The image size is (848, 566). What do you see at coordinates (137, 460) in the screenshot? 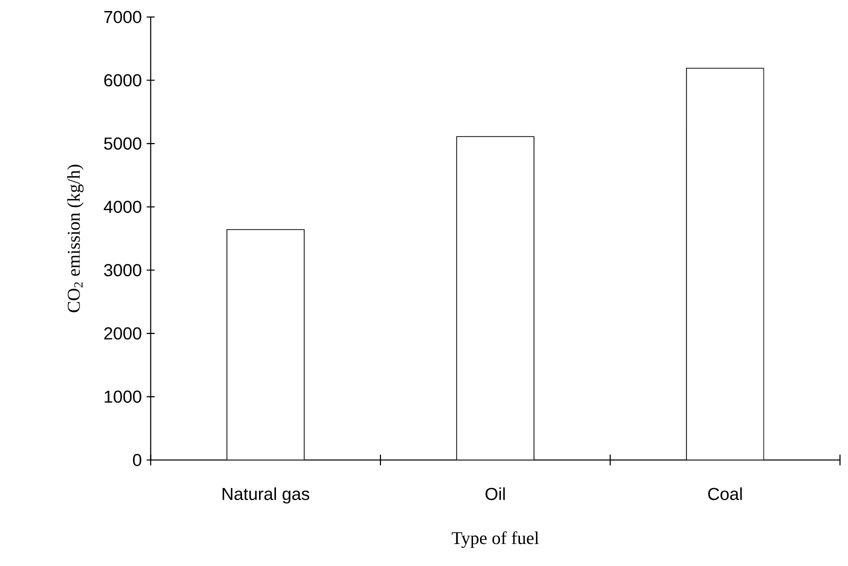
I see `y-tick-label: 0` at bounding box center [137, 460].